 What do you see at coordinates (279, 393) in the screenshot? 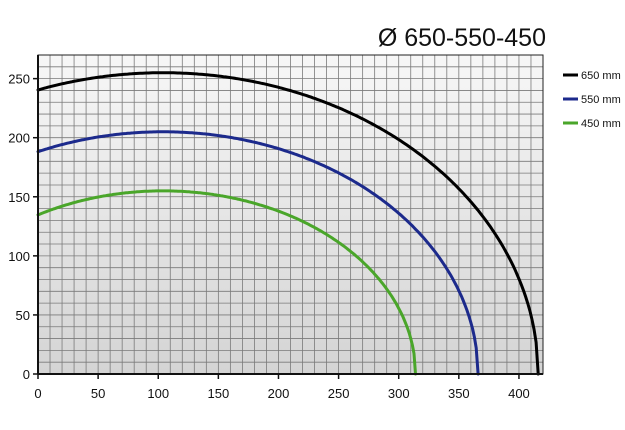
I see `x-tick-label: 200` at bounding box center [279, 393].